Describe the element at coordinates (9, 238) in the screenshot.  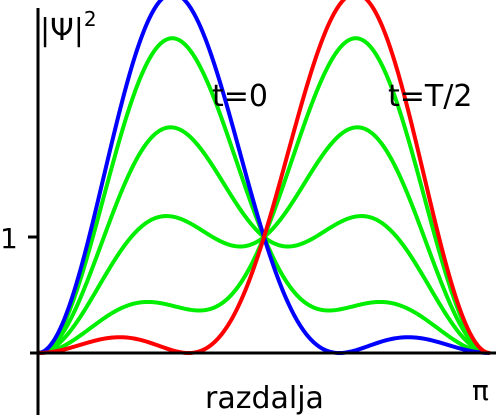
I see `y-tick-label-1: 1` at that location.